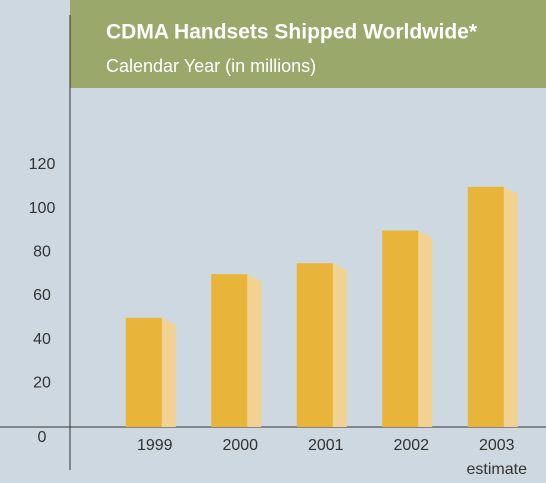  I want to click on x-tick-label: 2001, so click(326, 445).